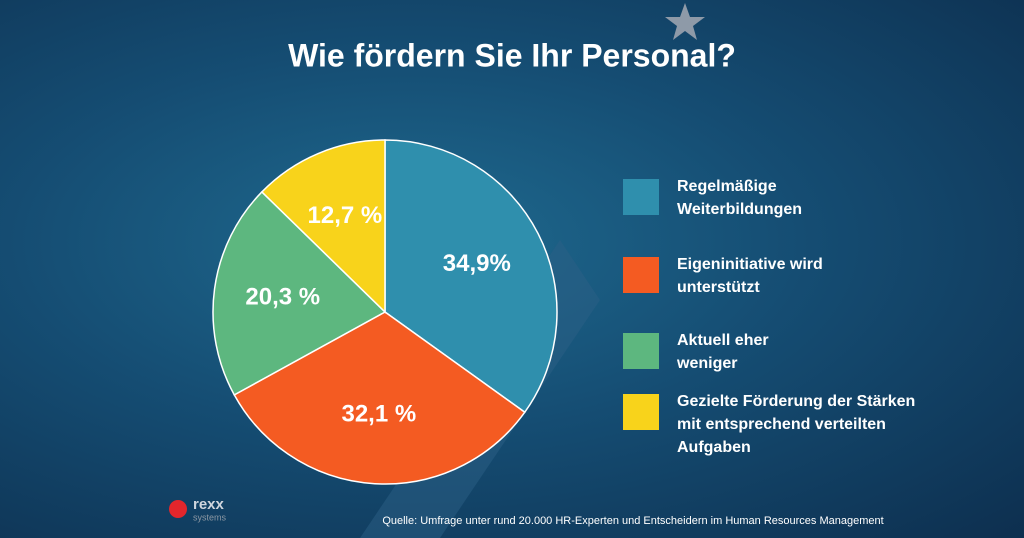 The image size is (1024, 538). What do you see at coordinates (723, 352) in the screenshot?
I see `legend-label: Aktuell eher weniger` at bounding box center [723, 352].